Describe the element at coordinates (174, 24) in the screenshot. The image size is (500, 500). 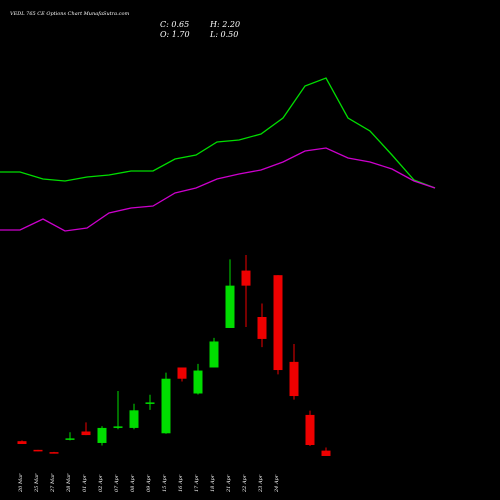
I see `close-readout: C: 0.65` at that location.